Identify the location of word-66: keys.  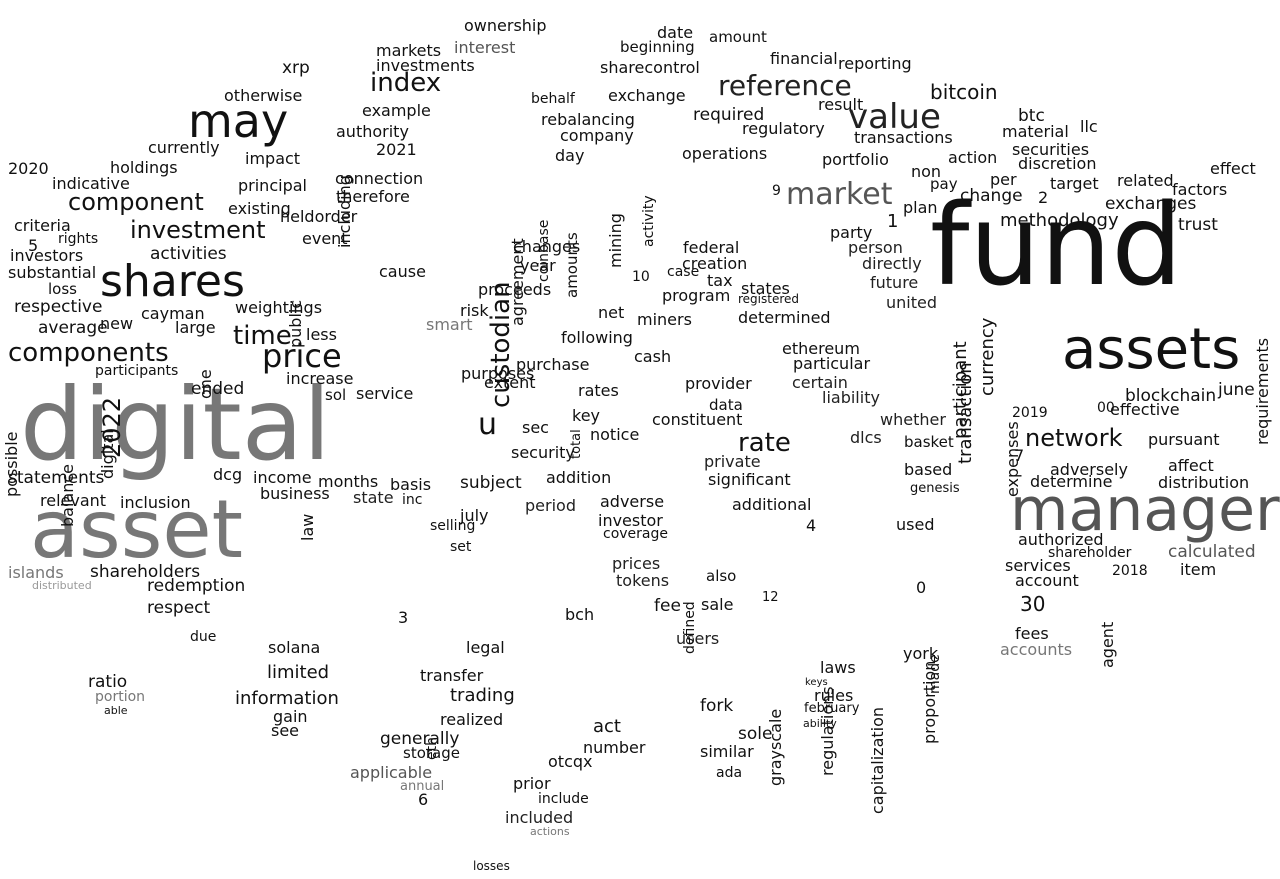
(816, 682).